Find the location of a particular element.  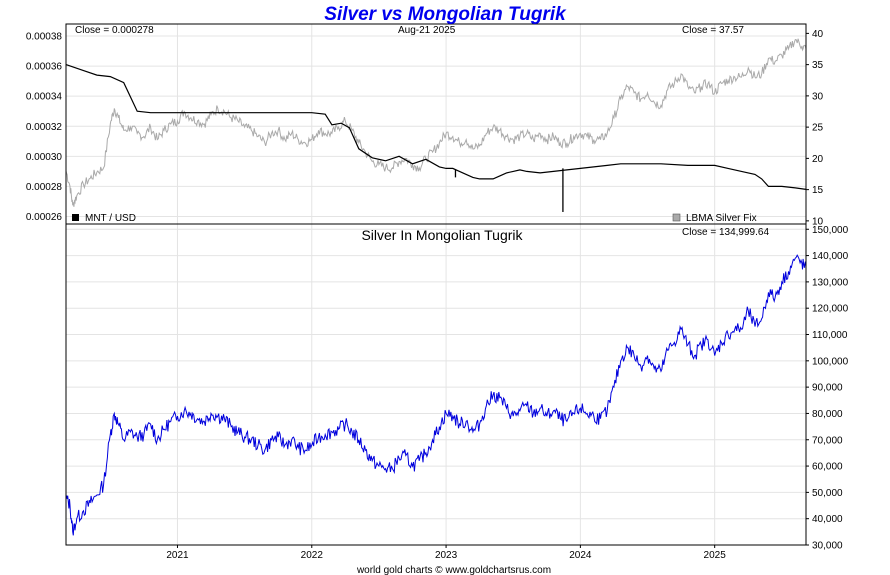

top-right-tick-label: 10 is located at coordinates (818, 221).